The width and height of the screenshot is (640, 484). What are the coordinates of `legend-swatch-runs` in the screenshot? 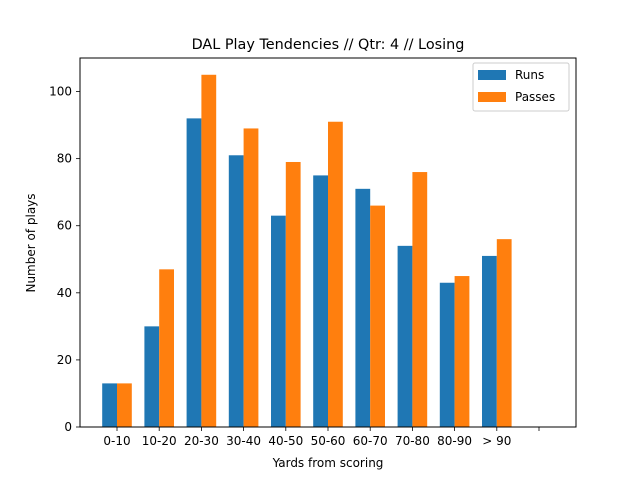 It's located at (492, 75).